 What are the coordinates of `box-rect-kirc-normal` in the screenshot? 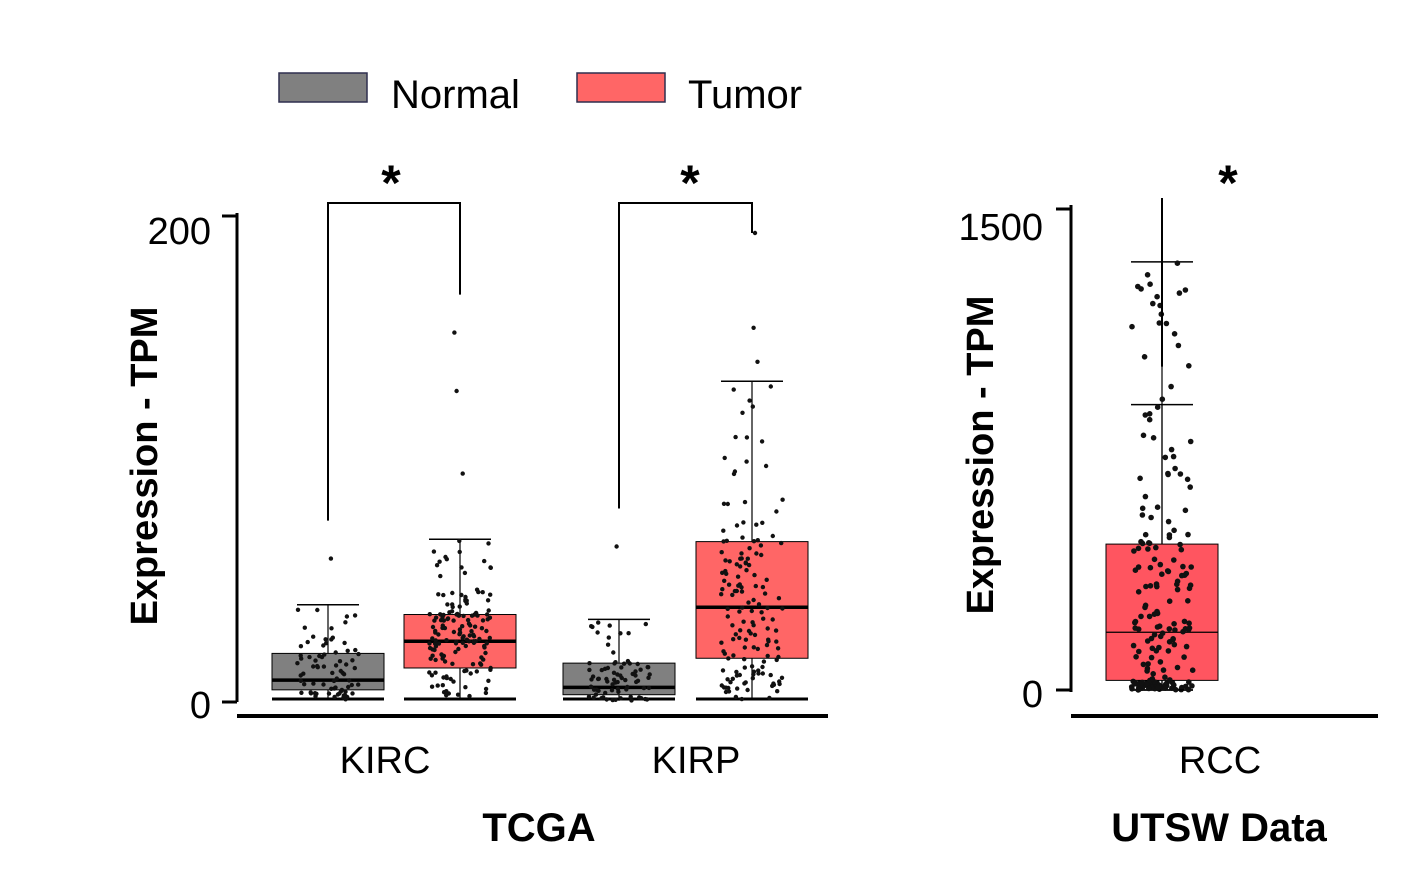 It's located at (328, 671).